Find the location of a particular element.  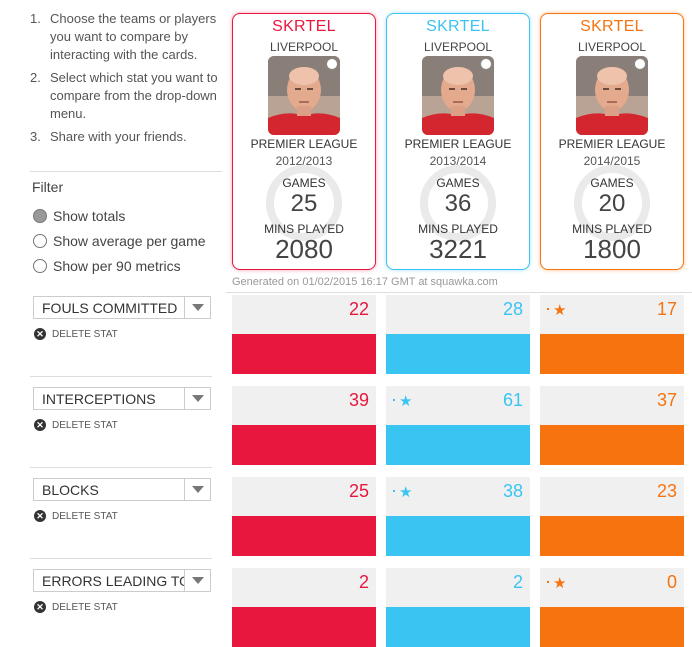

stat-value: 28 is located at coordinates (512, 309).